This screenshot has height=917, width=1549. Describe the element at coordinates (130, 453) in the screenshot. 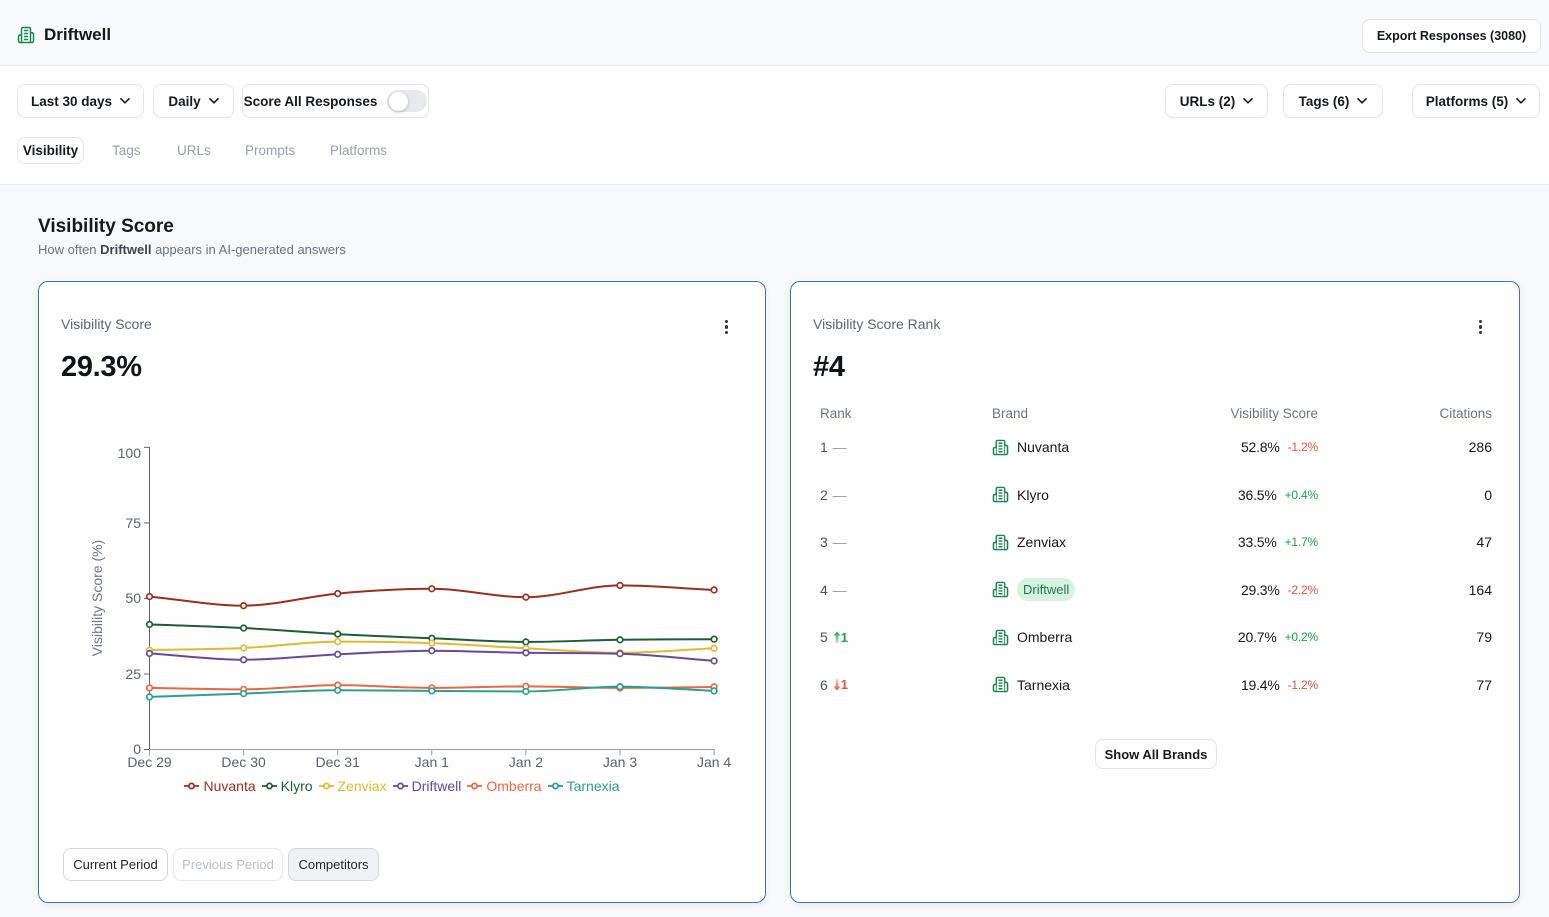

I see `svg-text: 100` at that location.